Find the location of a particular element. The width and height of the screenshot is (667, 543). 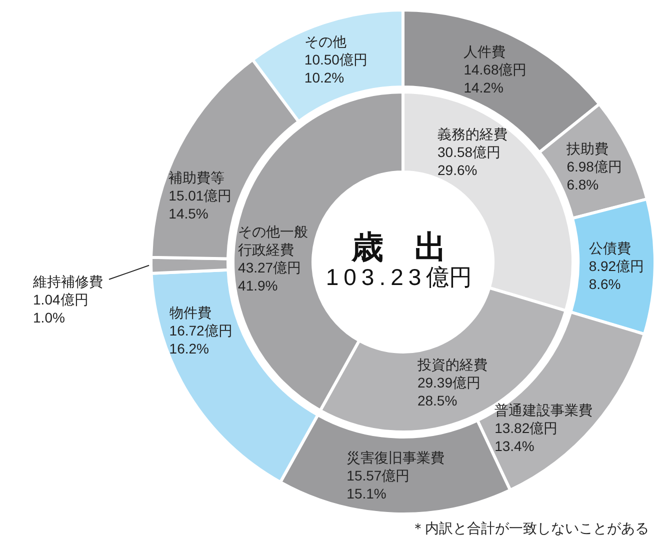

label: 扶助費 6.98億円 6.8% is located at coordinates (594, 166).